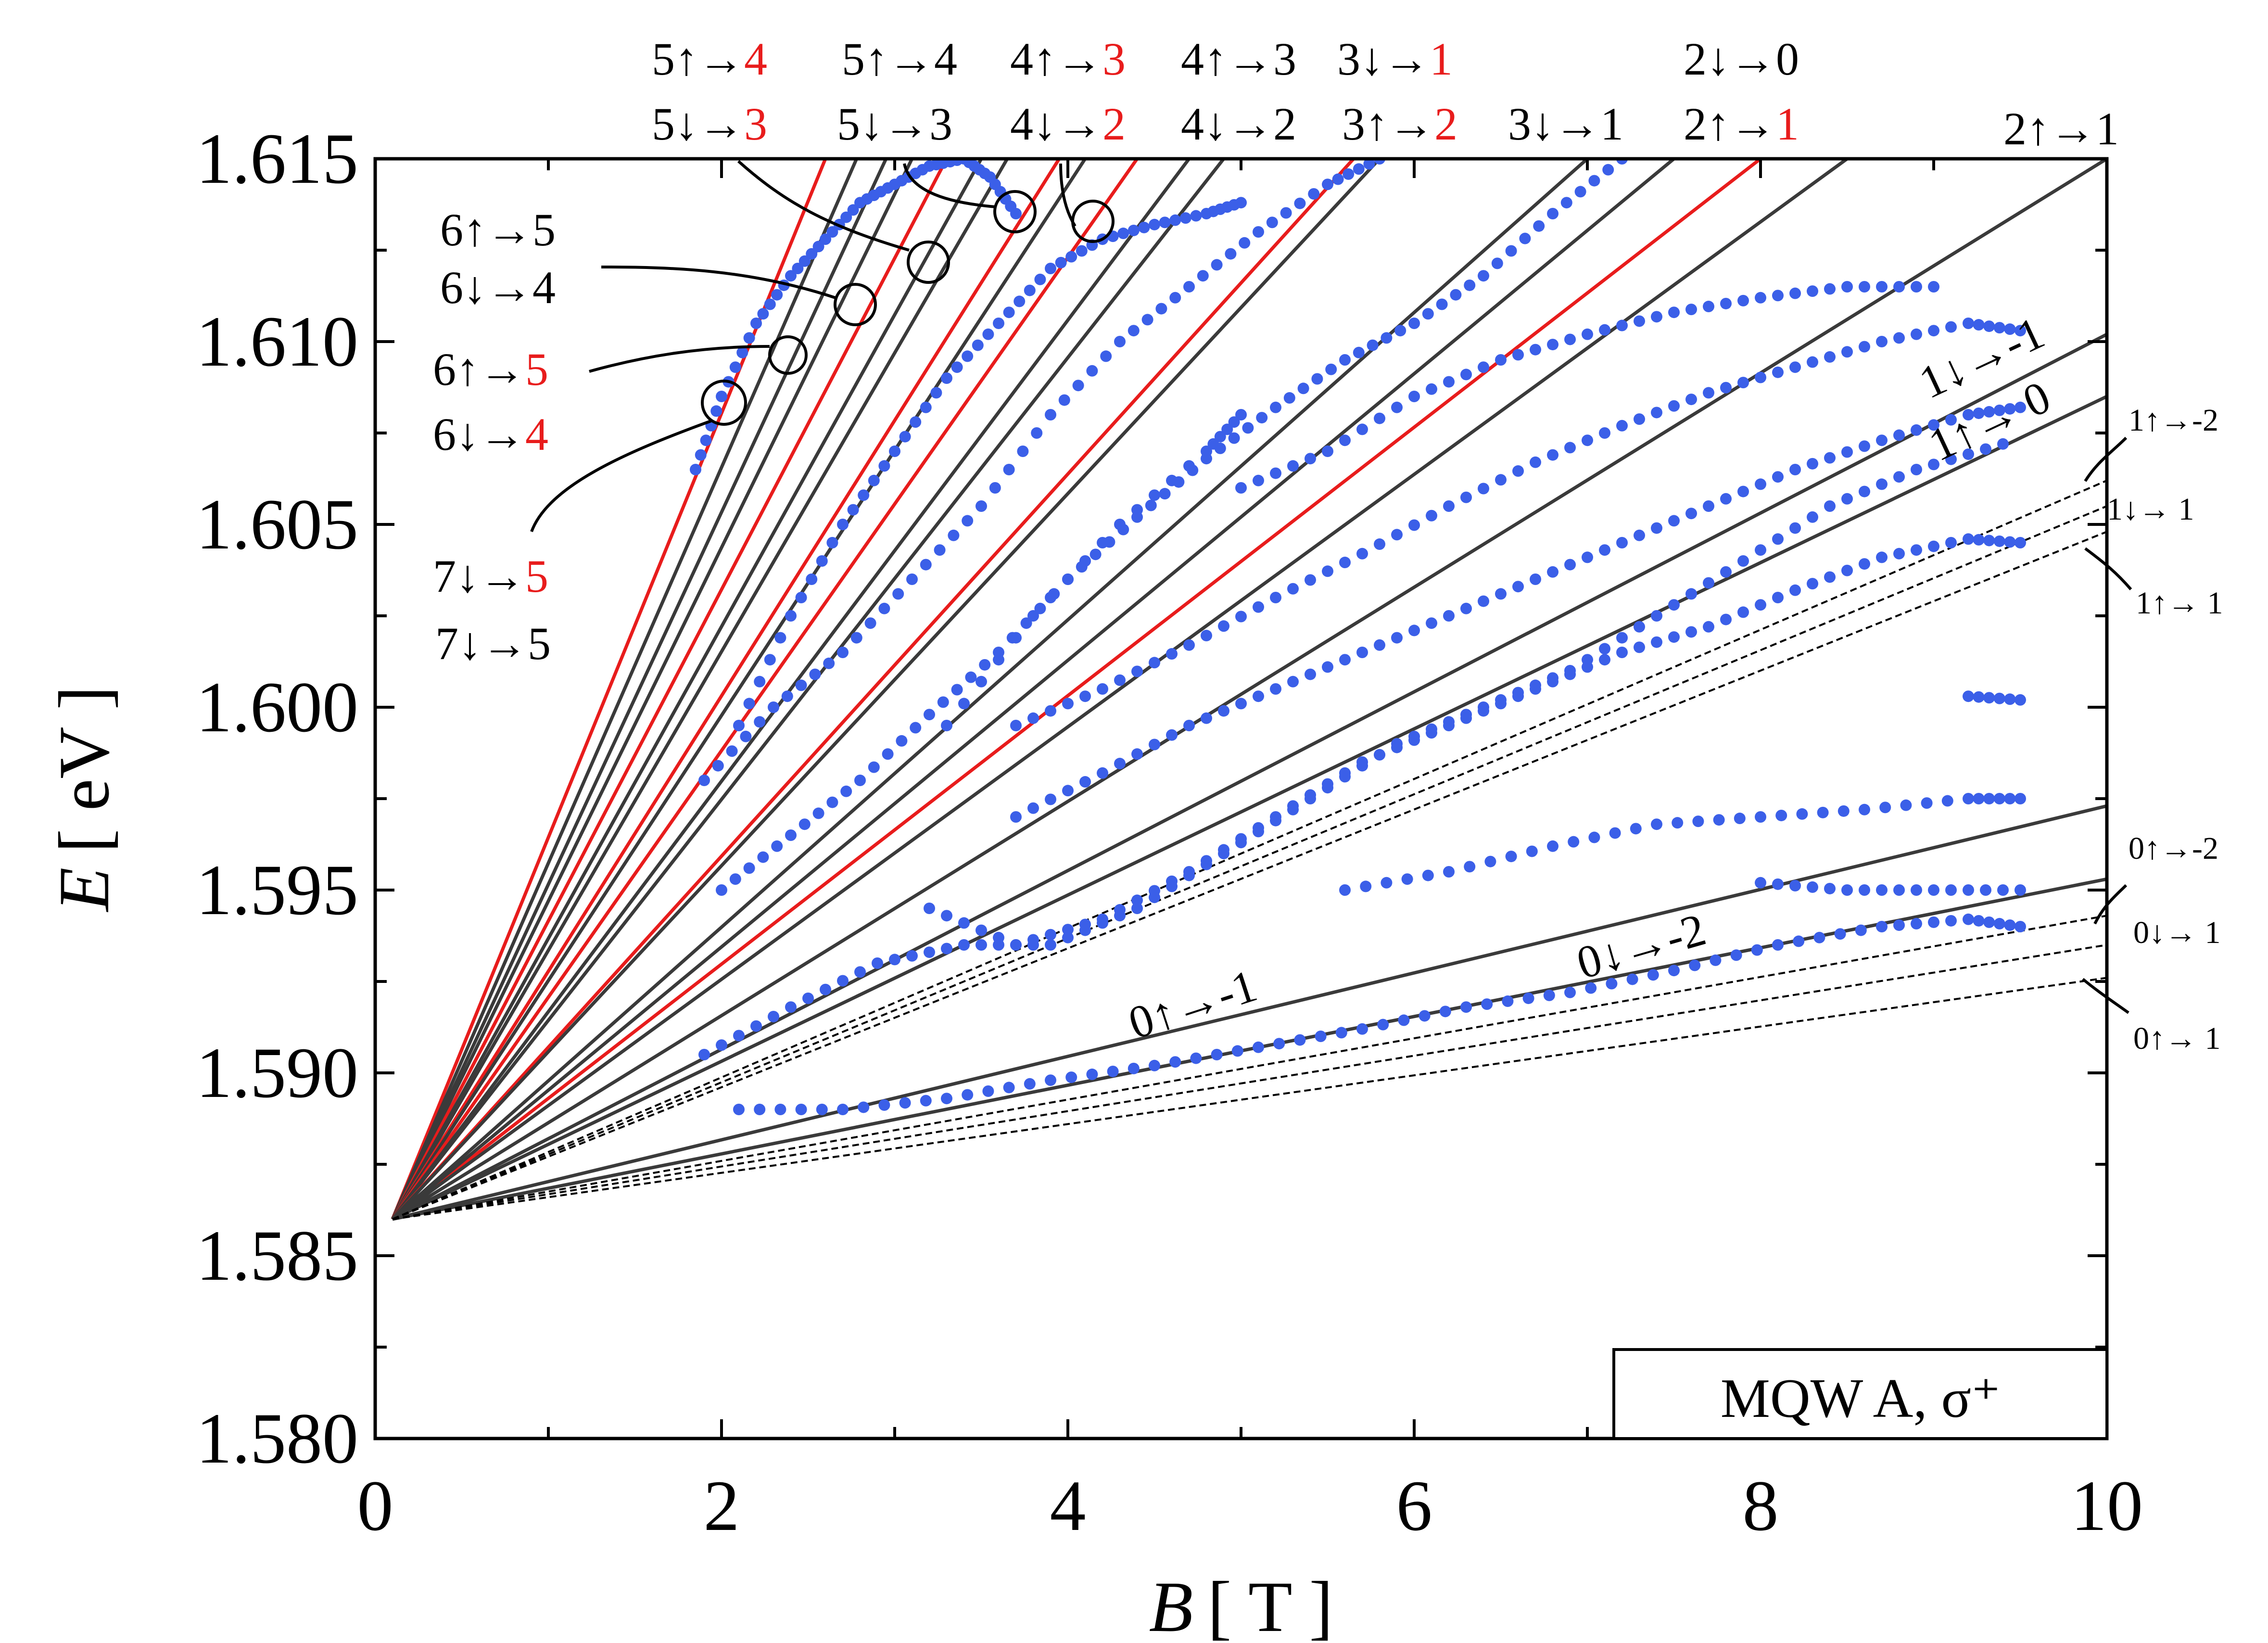 The height and width of the screenshot is (1643, 2268). What do you see at coordinates (490, 369) in the screenshot?
I see `left-label: 6↑→5` at bounding box center [490, 369].